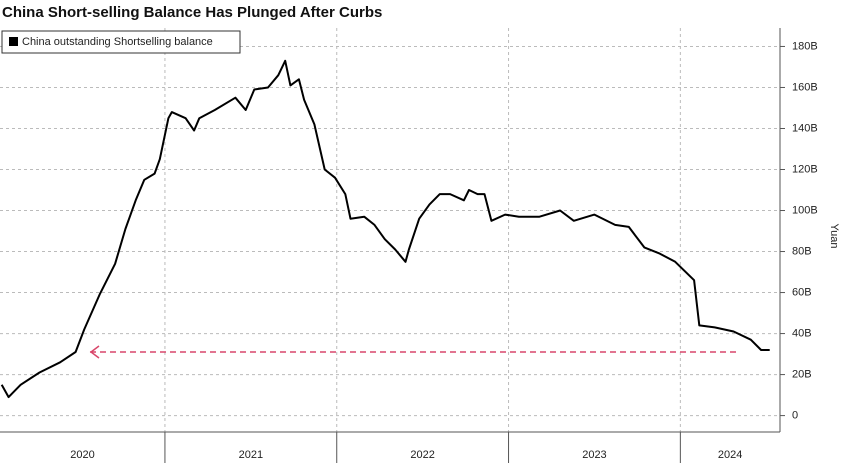 The image size is (848, 463). What do you see at coordinates (805, 169) in the screenshot?
I see `y-tick-label: 120B` at bounding box center [805, 169].